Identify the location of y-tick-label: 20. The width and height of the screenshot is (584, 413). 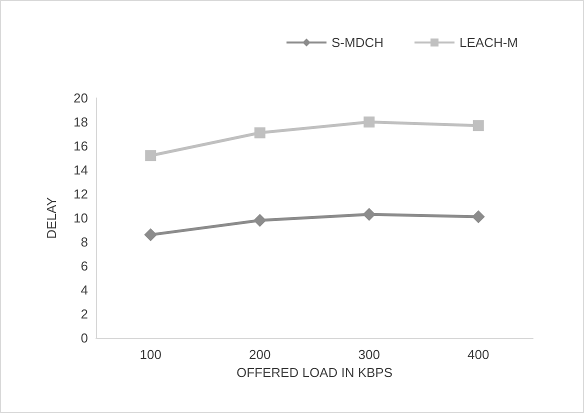
(81, 98).